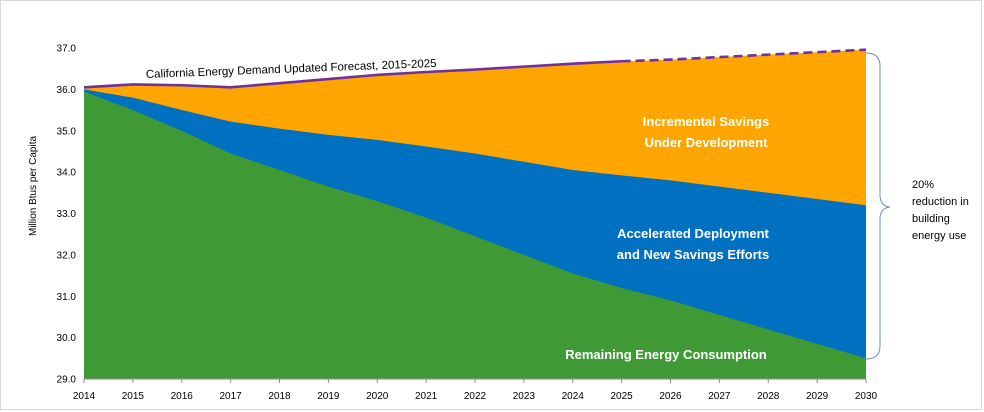  What do you see at coordinates (524, 396) in the screenshot?
I see `x-tick-label: 2023` at bounding box center [524, 396].